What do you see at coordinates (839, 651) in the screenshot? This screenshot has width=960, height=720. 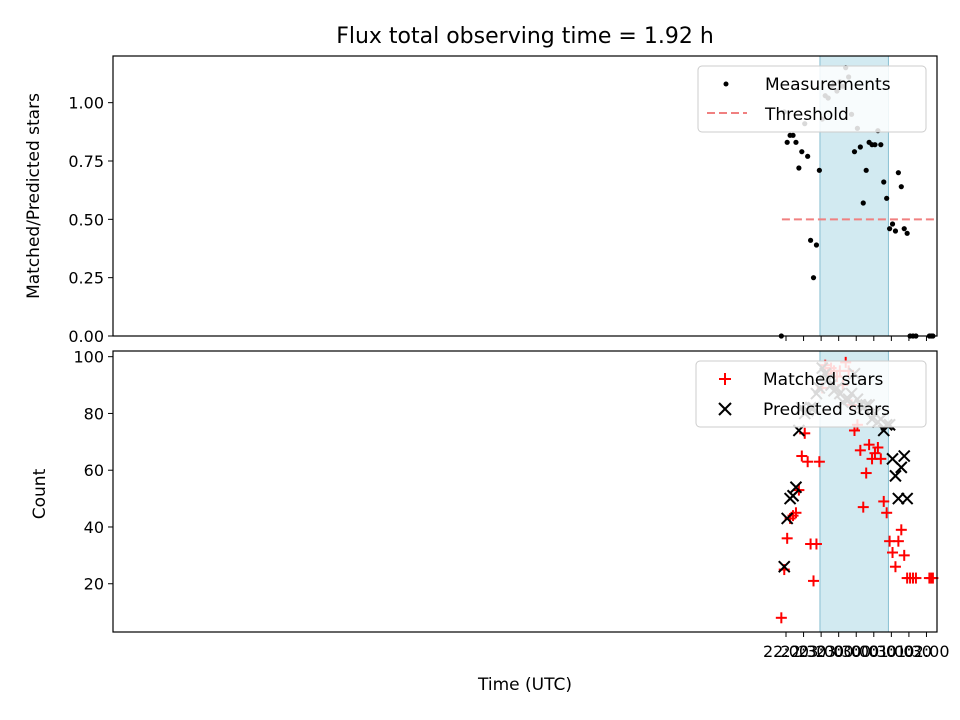 I see `count-x-tick-label: 23:30` at bounding box center [839, 651].